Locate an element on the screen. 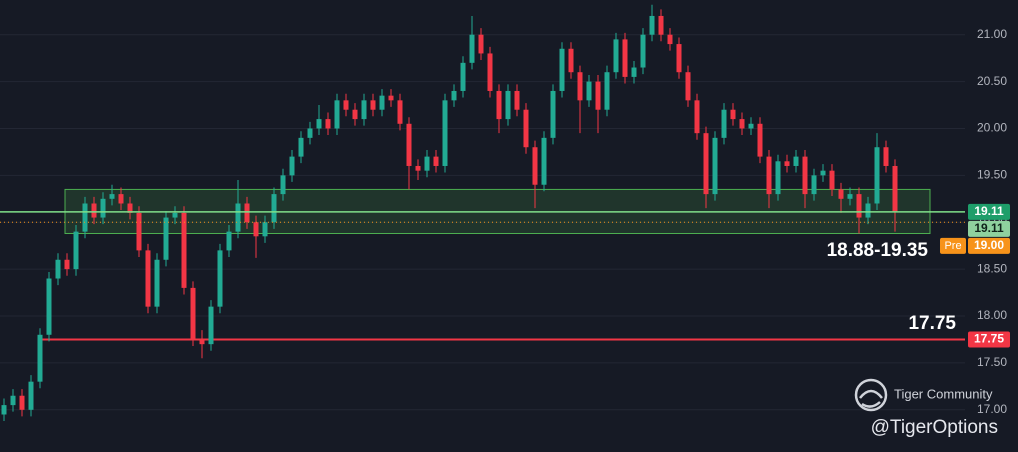 Image resolution: width=1018 pixels, height=452 pixels. y-tick-label: 20.00 is located at coordinates (992, 128).